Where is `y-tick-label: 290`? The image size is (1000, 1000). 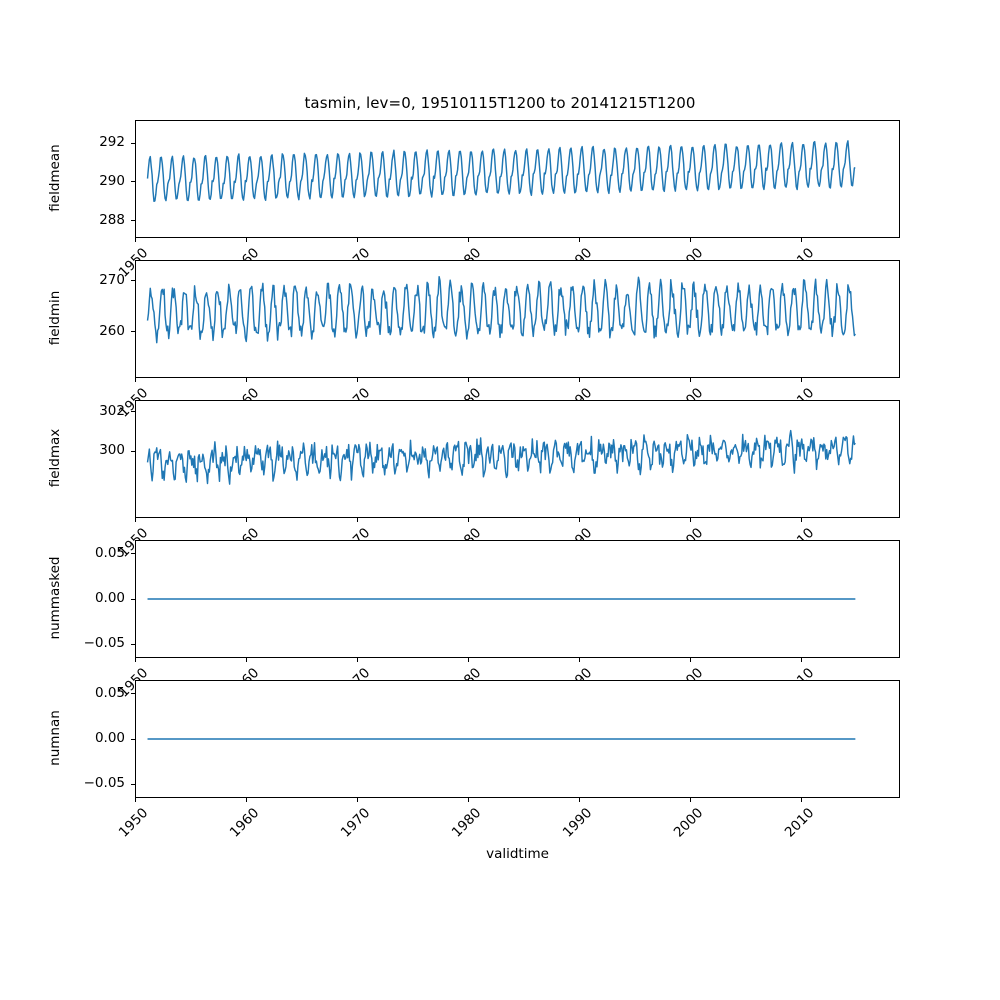
y-tick-label: 290 is located at coordinates (112, 180).